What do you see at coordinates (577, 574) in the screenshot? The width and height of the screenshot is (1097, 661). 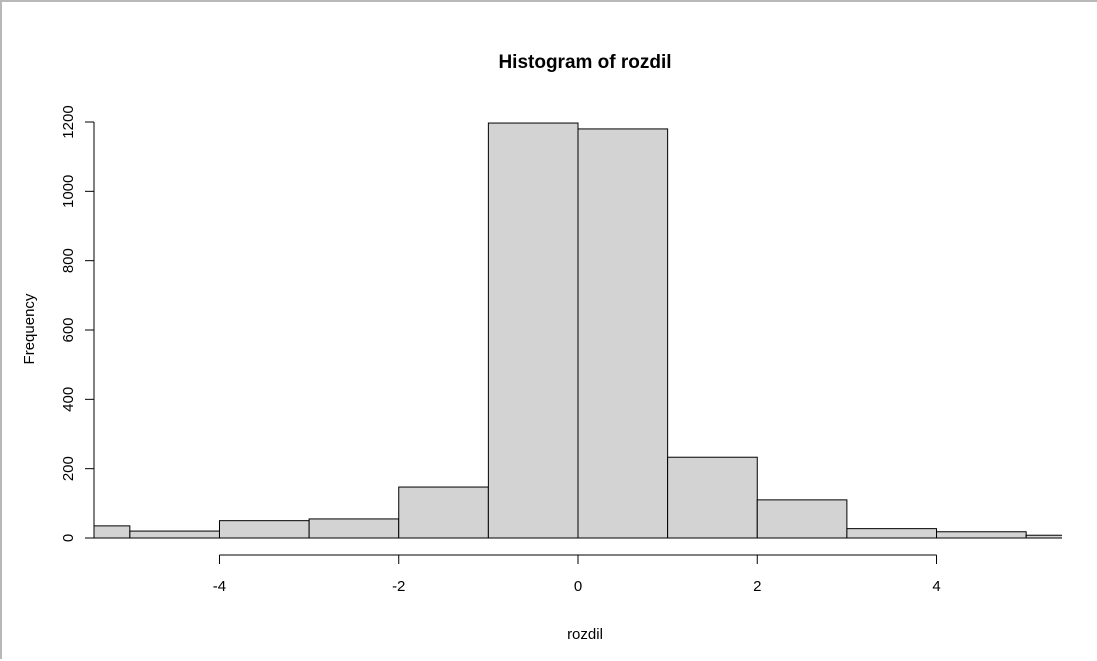 I see `x-axis: -4 -2 0 2 4` at bounding box center [577, 574].